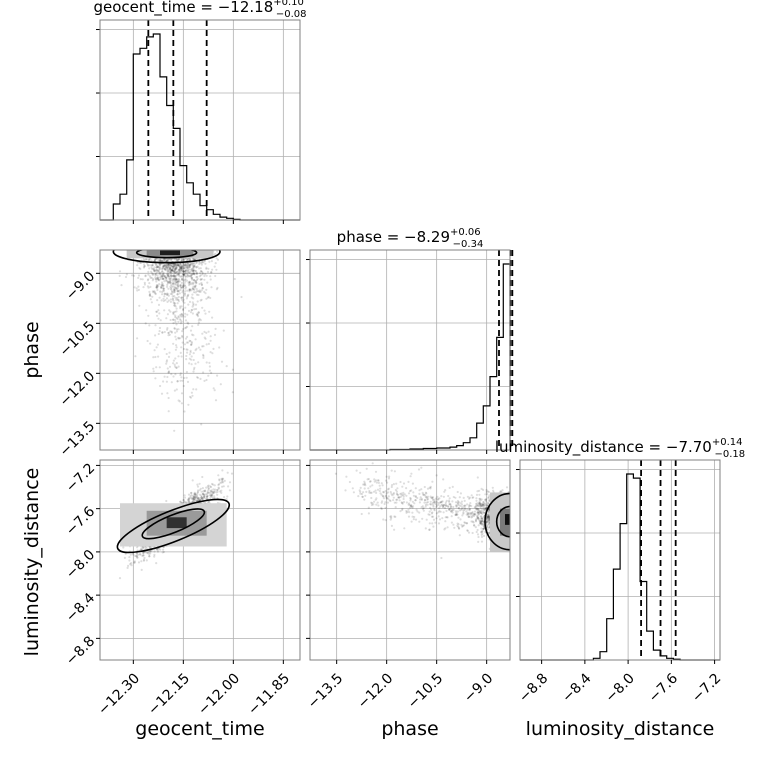  I want to click on scatter-geocent-phase-frame, so click(200, 350).